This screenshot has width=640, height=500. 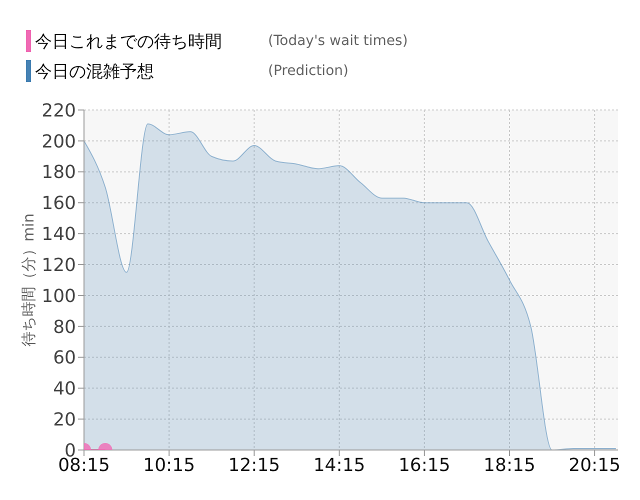 What do you see at coordinates (59, 265) in the screenshot?
I see `y-tick-label: 120` at bounding box center [59, 265].